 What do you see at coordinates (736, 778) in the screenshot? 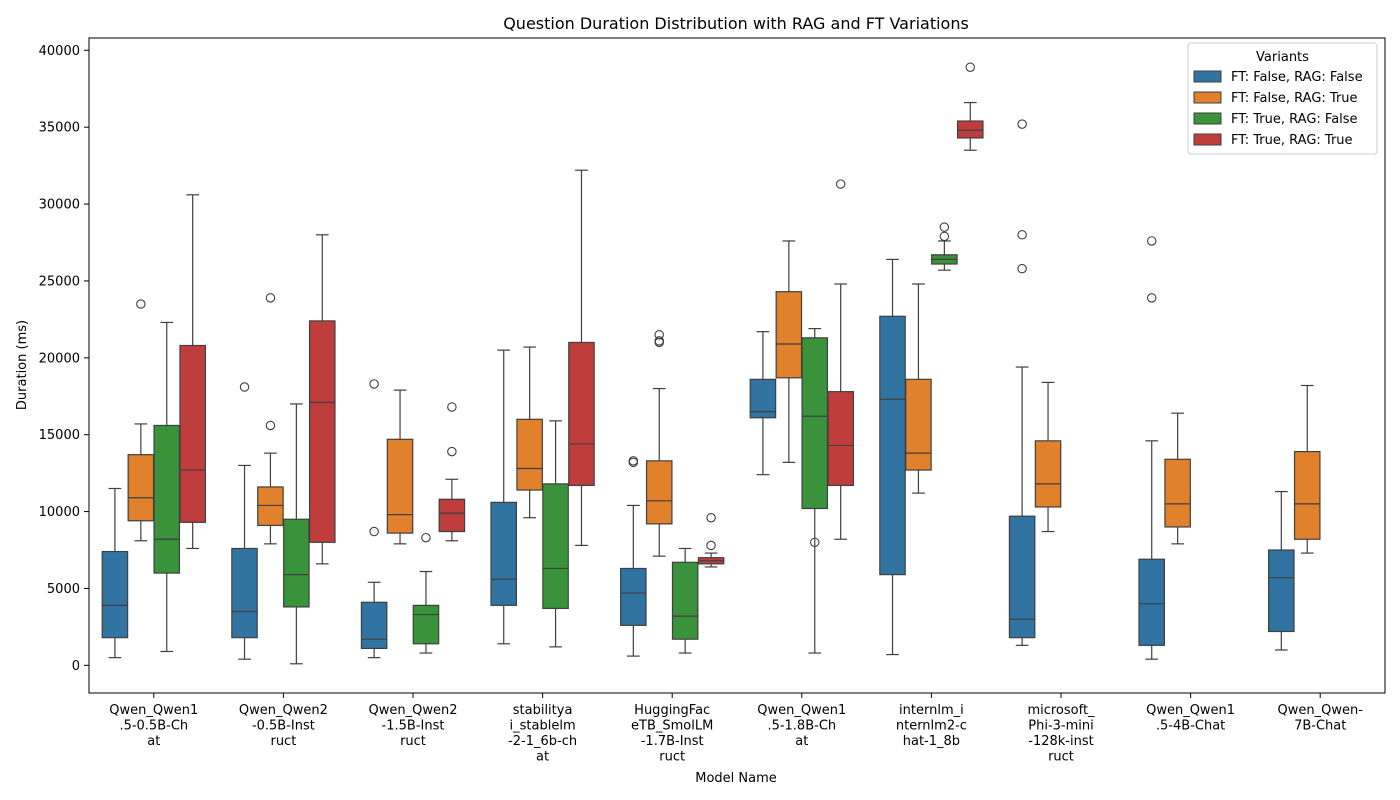
I see `x-axis-label: Model Name` at bounding box center [736, 778].